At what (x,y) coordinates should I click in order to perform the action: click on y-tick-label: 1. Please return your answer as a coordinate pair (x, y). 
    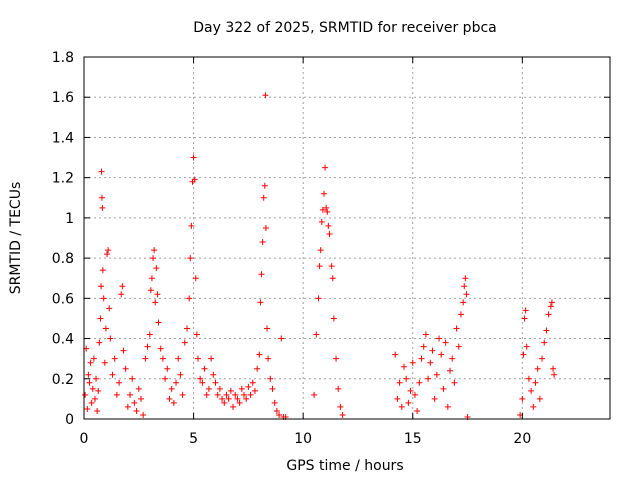
    Looking at the image, I should click on (69, 219).